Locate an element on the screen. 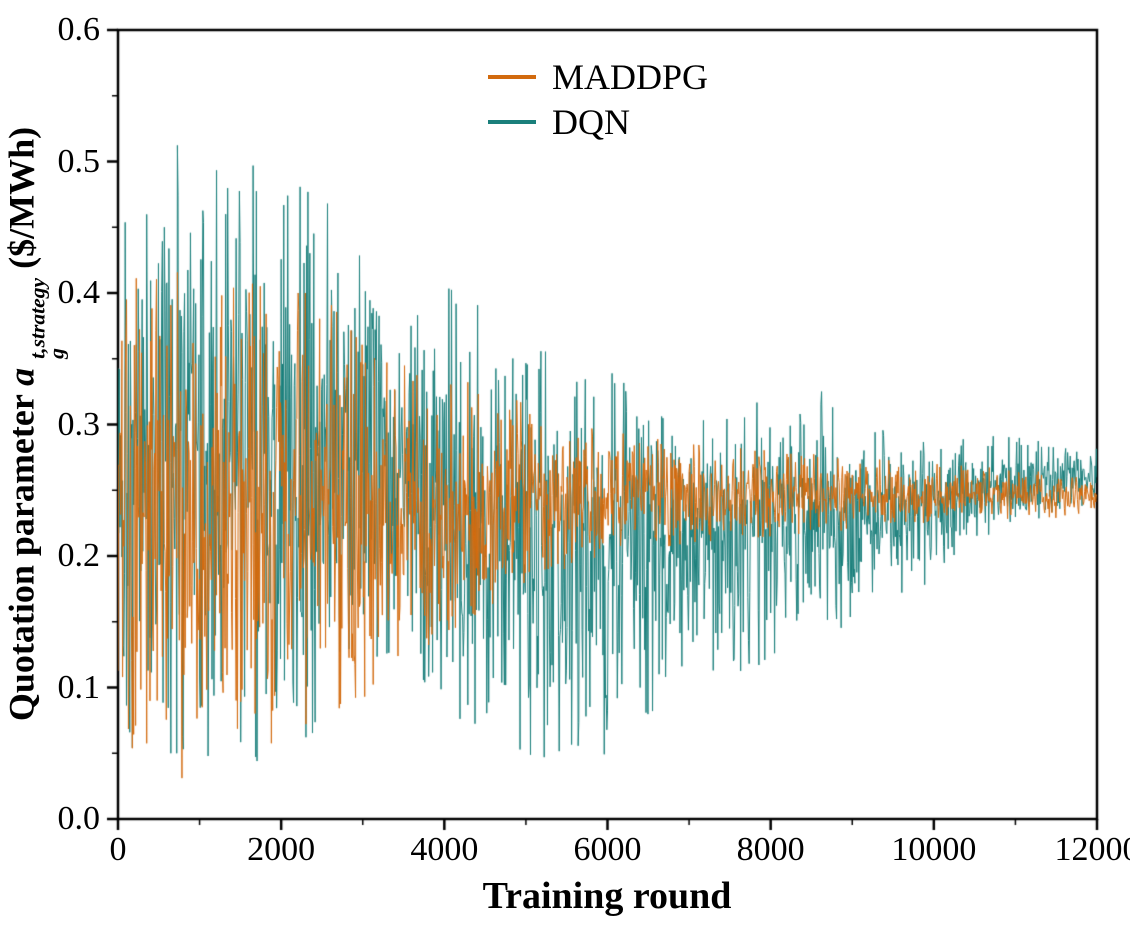 The width and height of the screenshot is (1130, 946). legend-item-maddpg: MADDPG is located at coordinates (598, 76).